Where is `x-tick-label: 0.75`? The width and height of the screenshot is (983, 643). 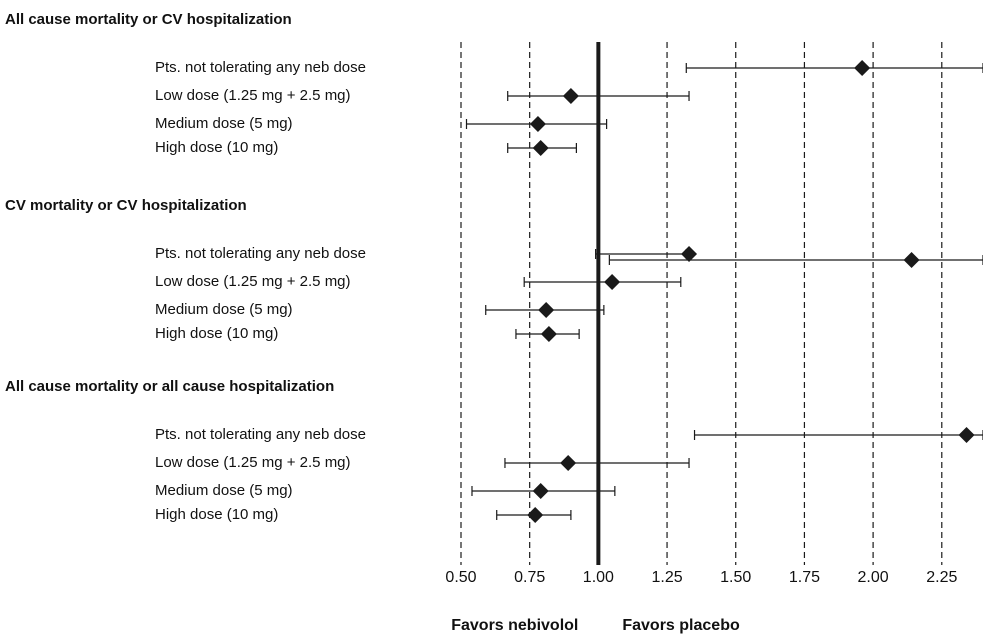 x-tick-label: 0.75 is located at coordinates (529, 577).